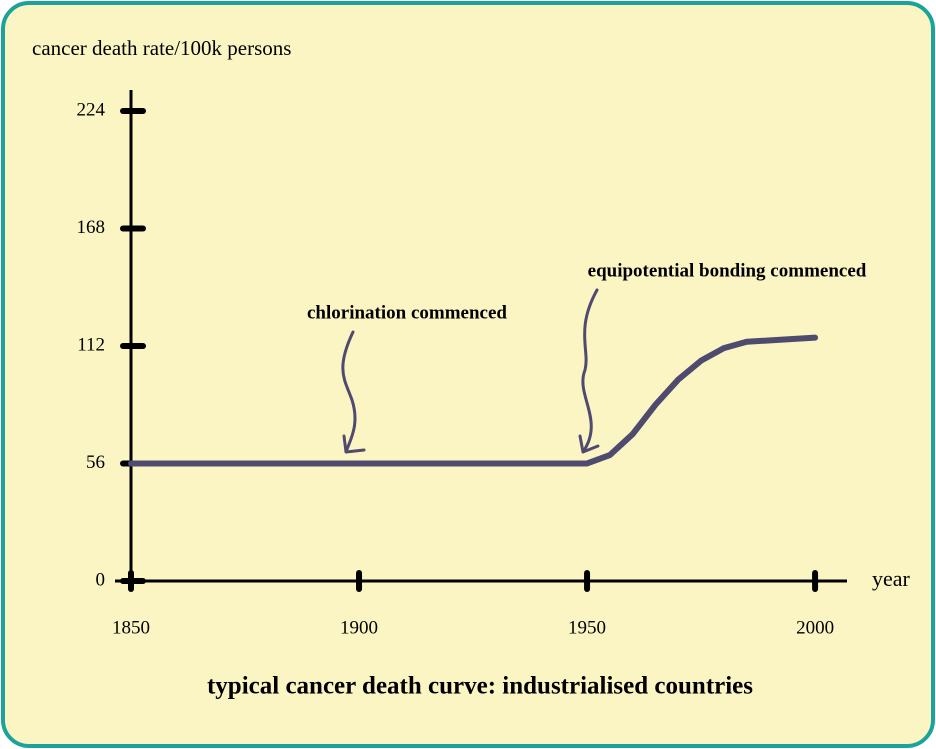  I want to click on annotation: equipotential bonding commenced, so click(727, 270).